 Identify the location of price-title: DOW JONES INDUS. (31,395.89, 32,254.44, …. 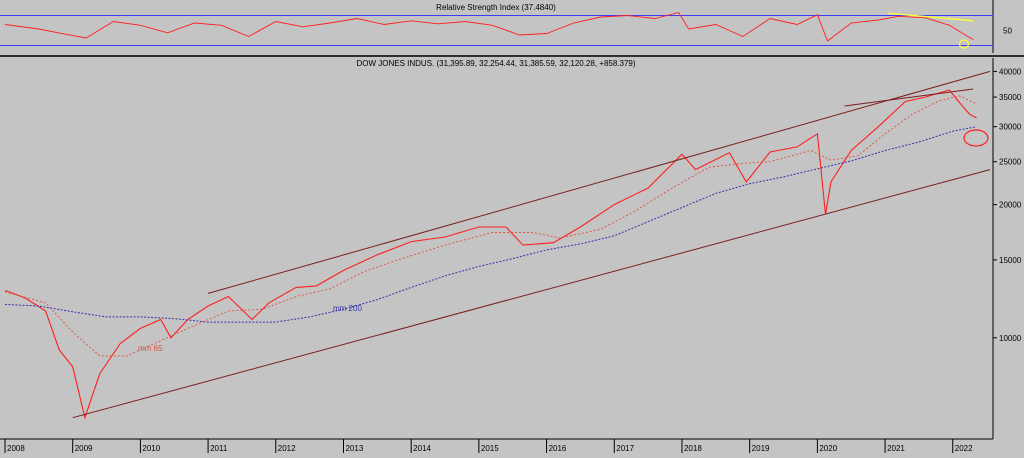
(495, 63).